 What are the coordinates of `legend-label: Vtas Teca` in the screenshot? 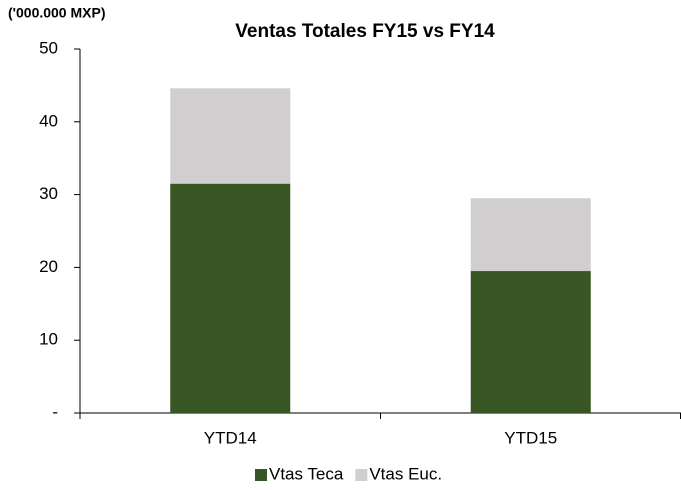 It's located at (306, 473).